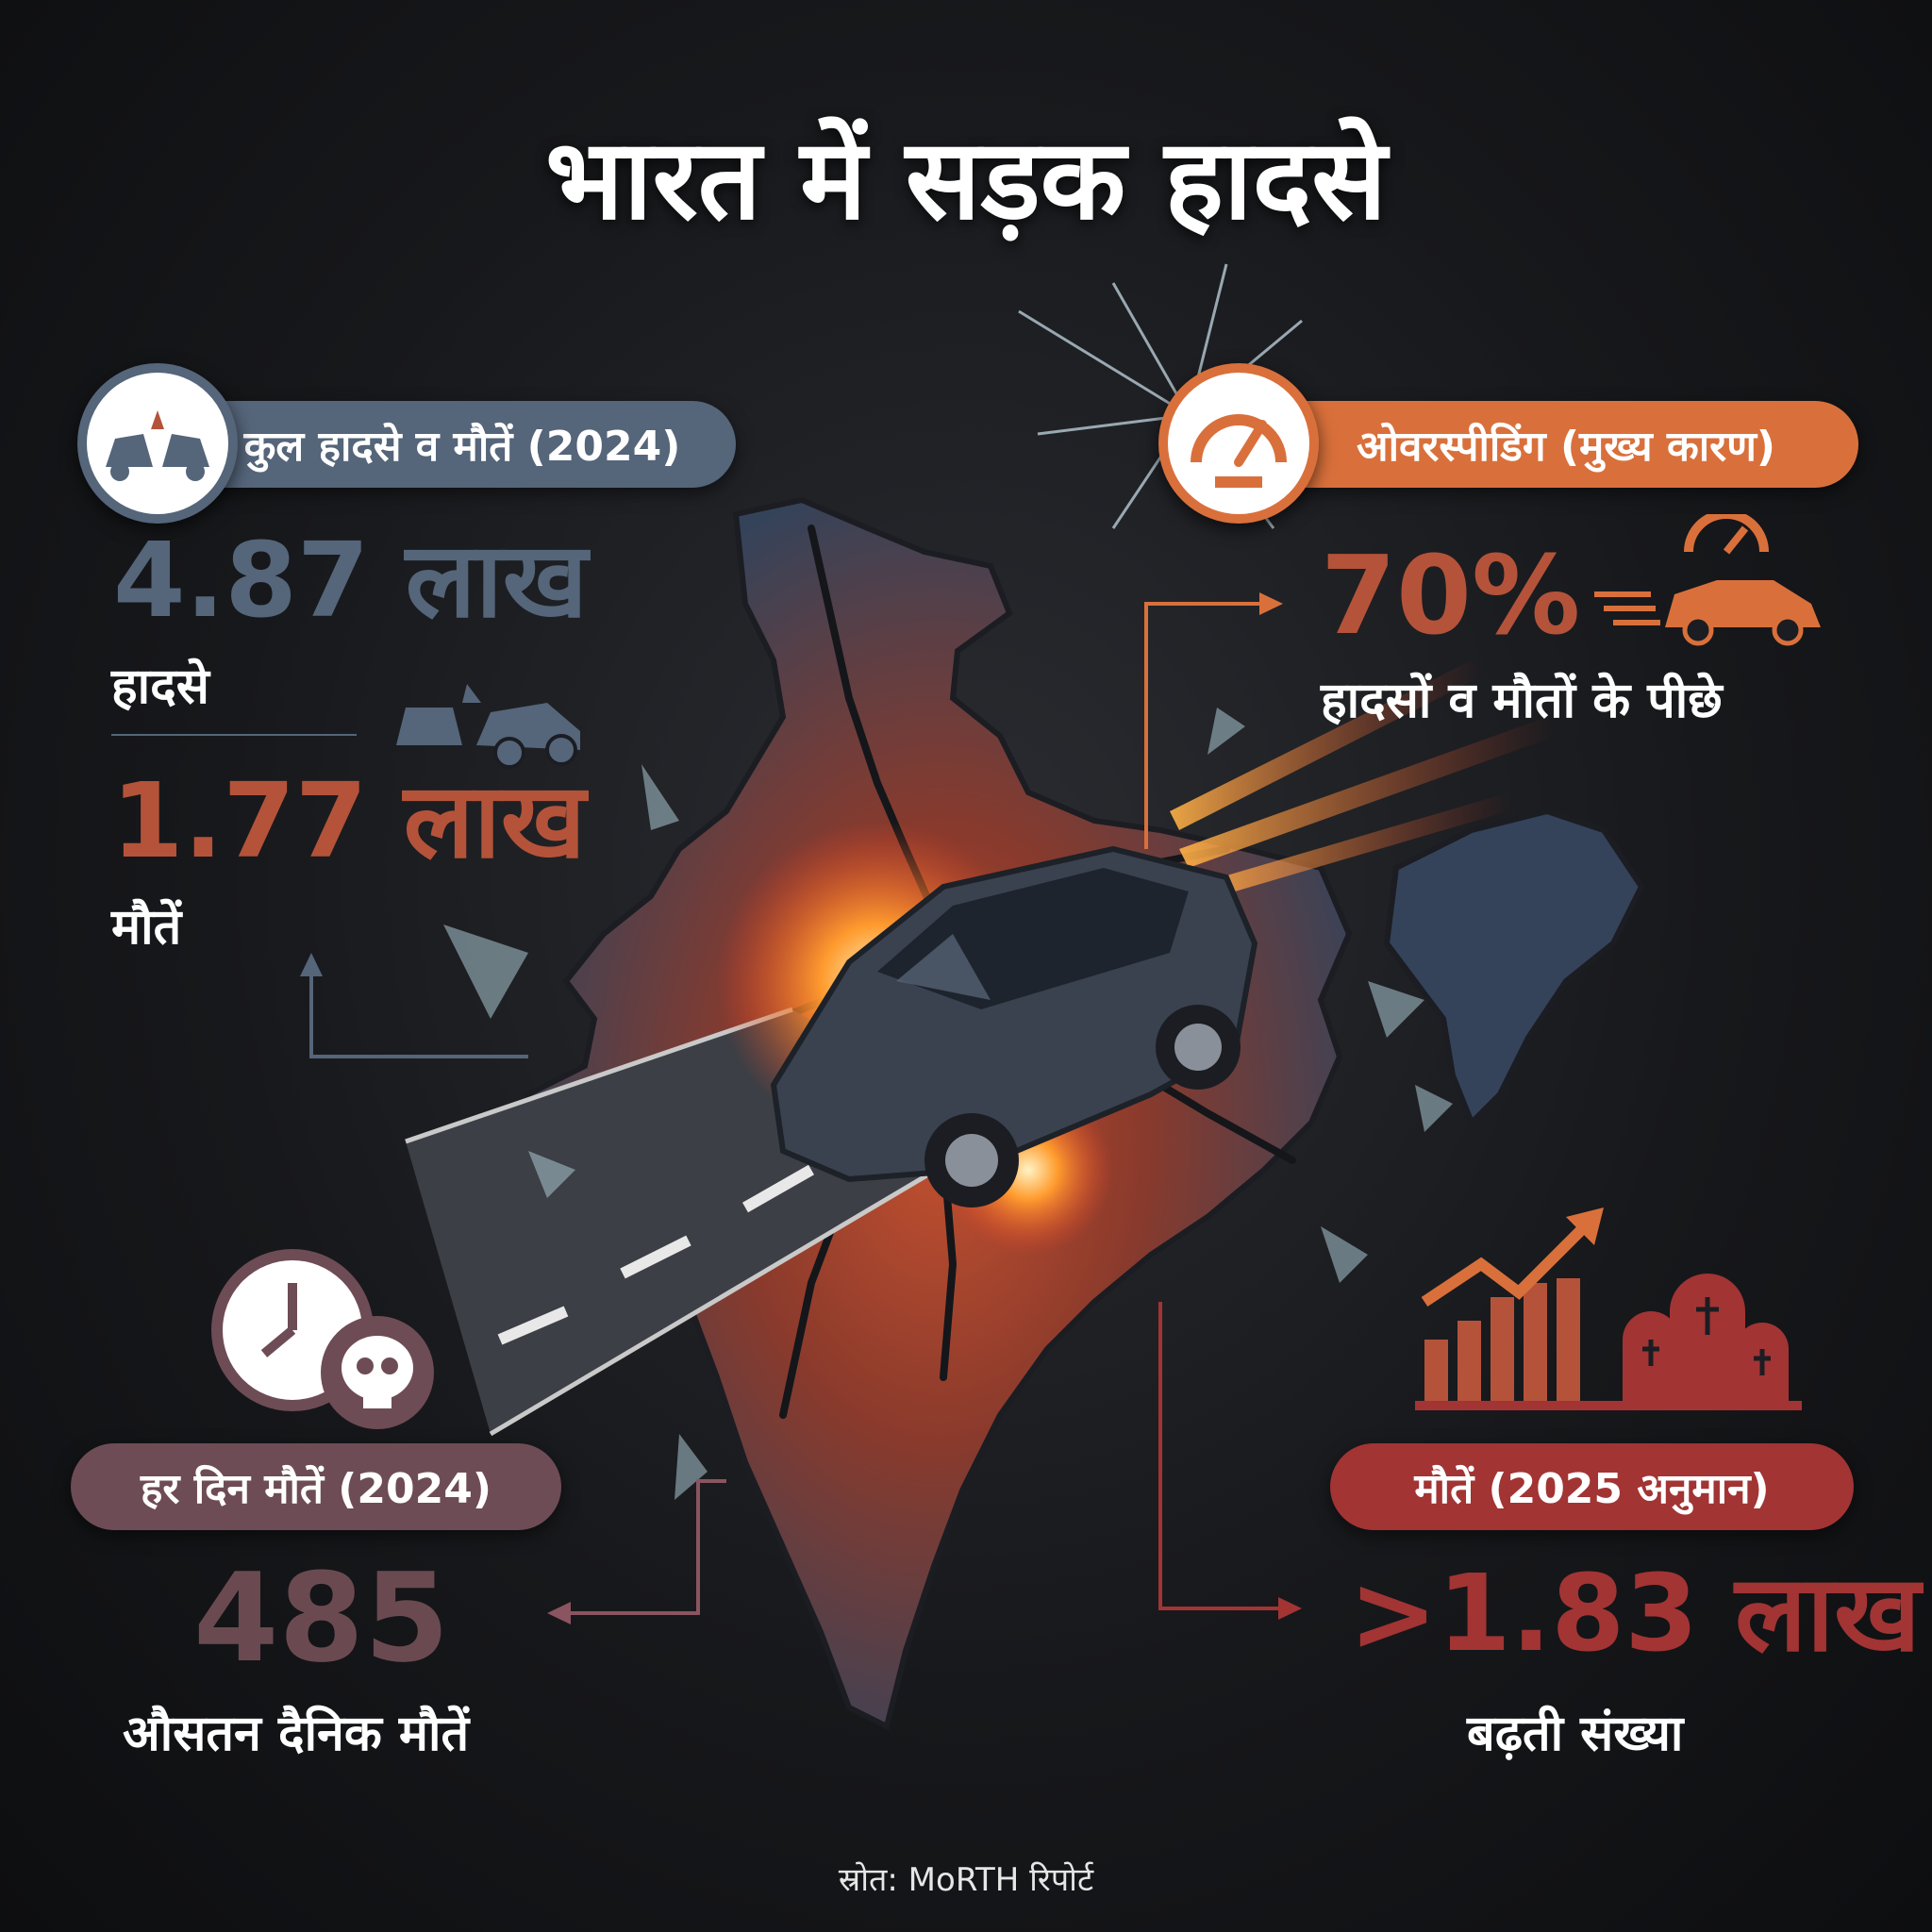 The height and width of the screenshot is (1932, 1932). What do you see at coordinates (146, 927) in the screenshot?
I see `deaths-label: मौतें` at bounding box center [146, 927].